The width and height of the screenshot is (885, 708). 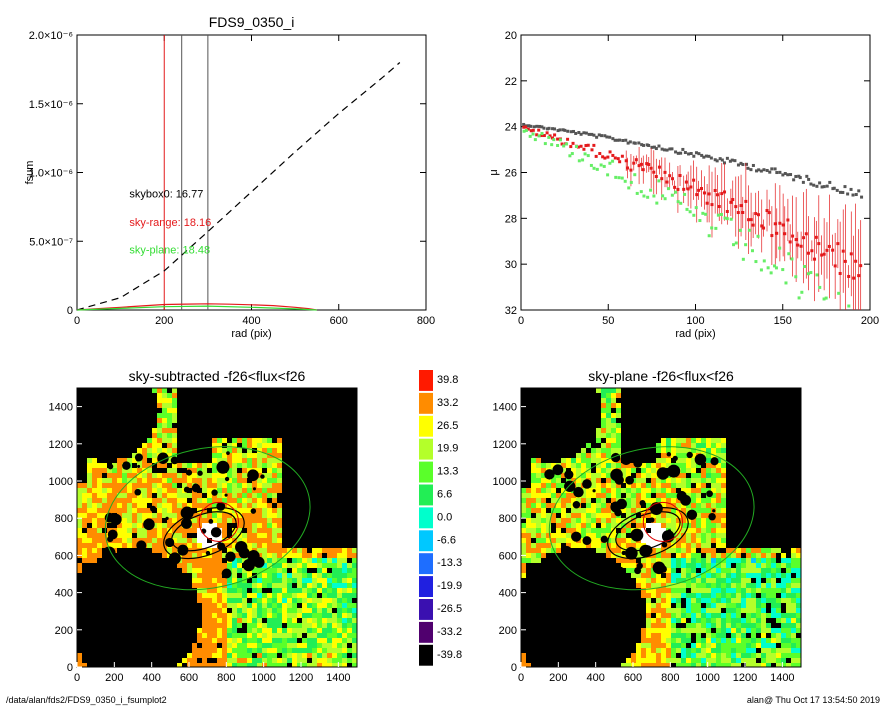 I want to click on x-axis-label: rad (pix), so click(x=695, y=334).